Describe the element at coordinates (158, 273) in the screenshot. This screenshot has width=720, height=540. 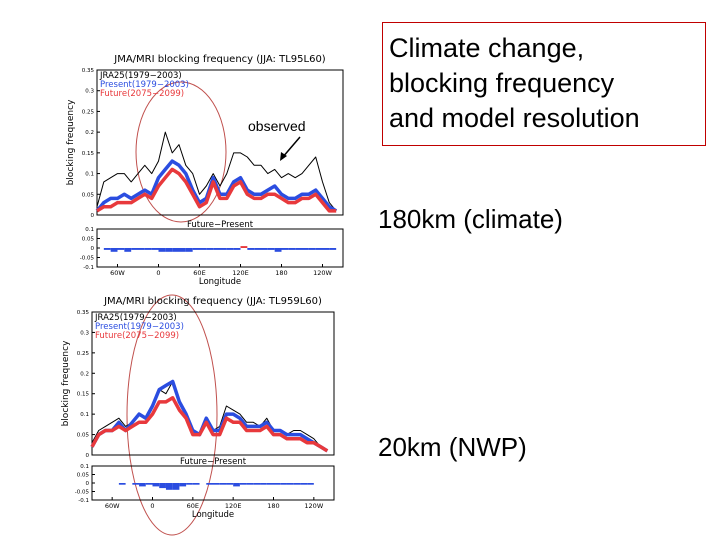
I see `x-tick-label: 0` at that location.